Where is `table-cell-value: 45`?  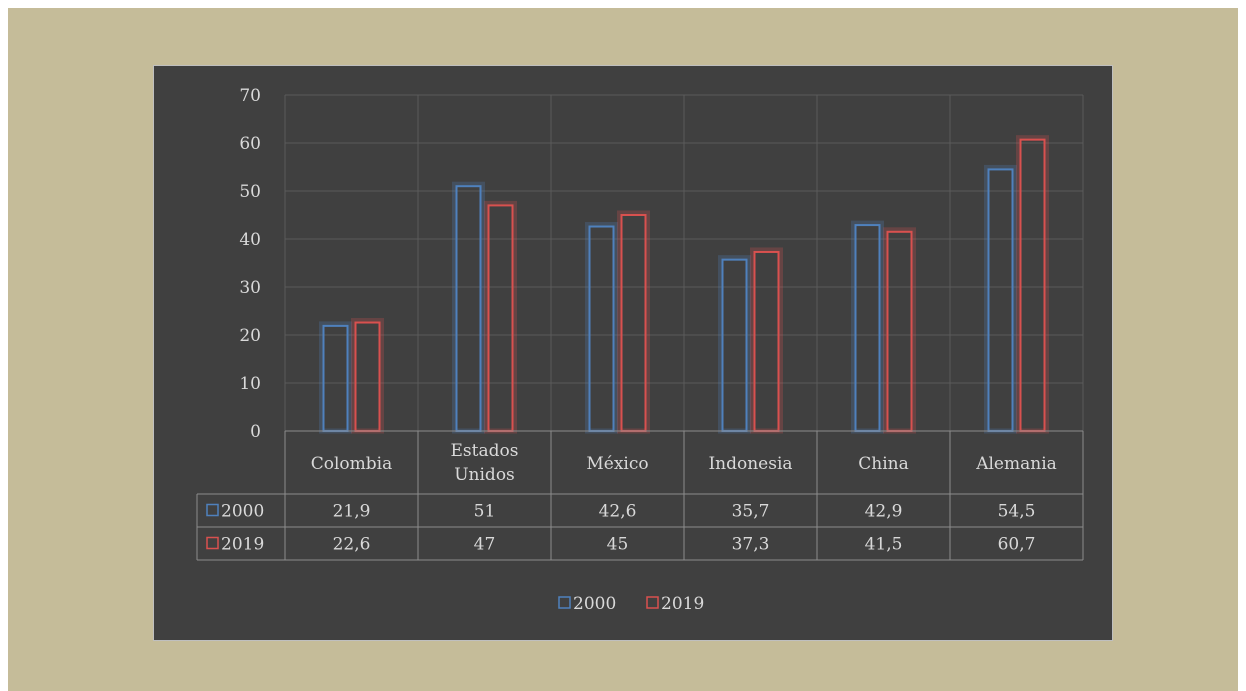 table-cell-value: 45 is located at coordinates (618, 545).